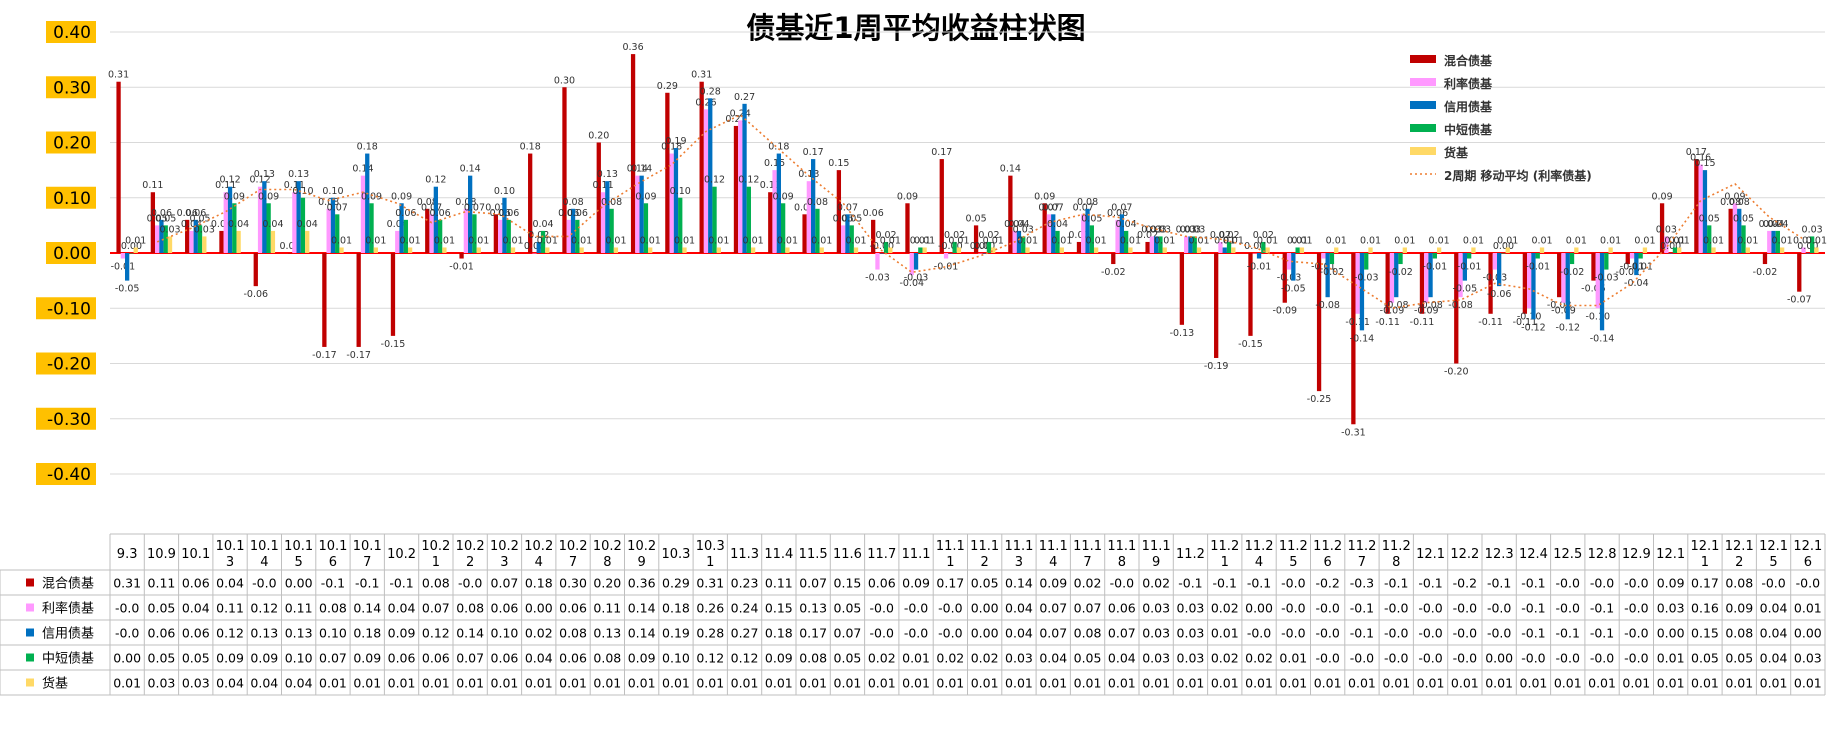  What do you see at coordinates (1259, 562) in the screenshot?
I see `category-label: 4` at bounding box center [1259, 562].